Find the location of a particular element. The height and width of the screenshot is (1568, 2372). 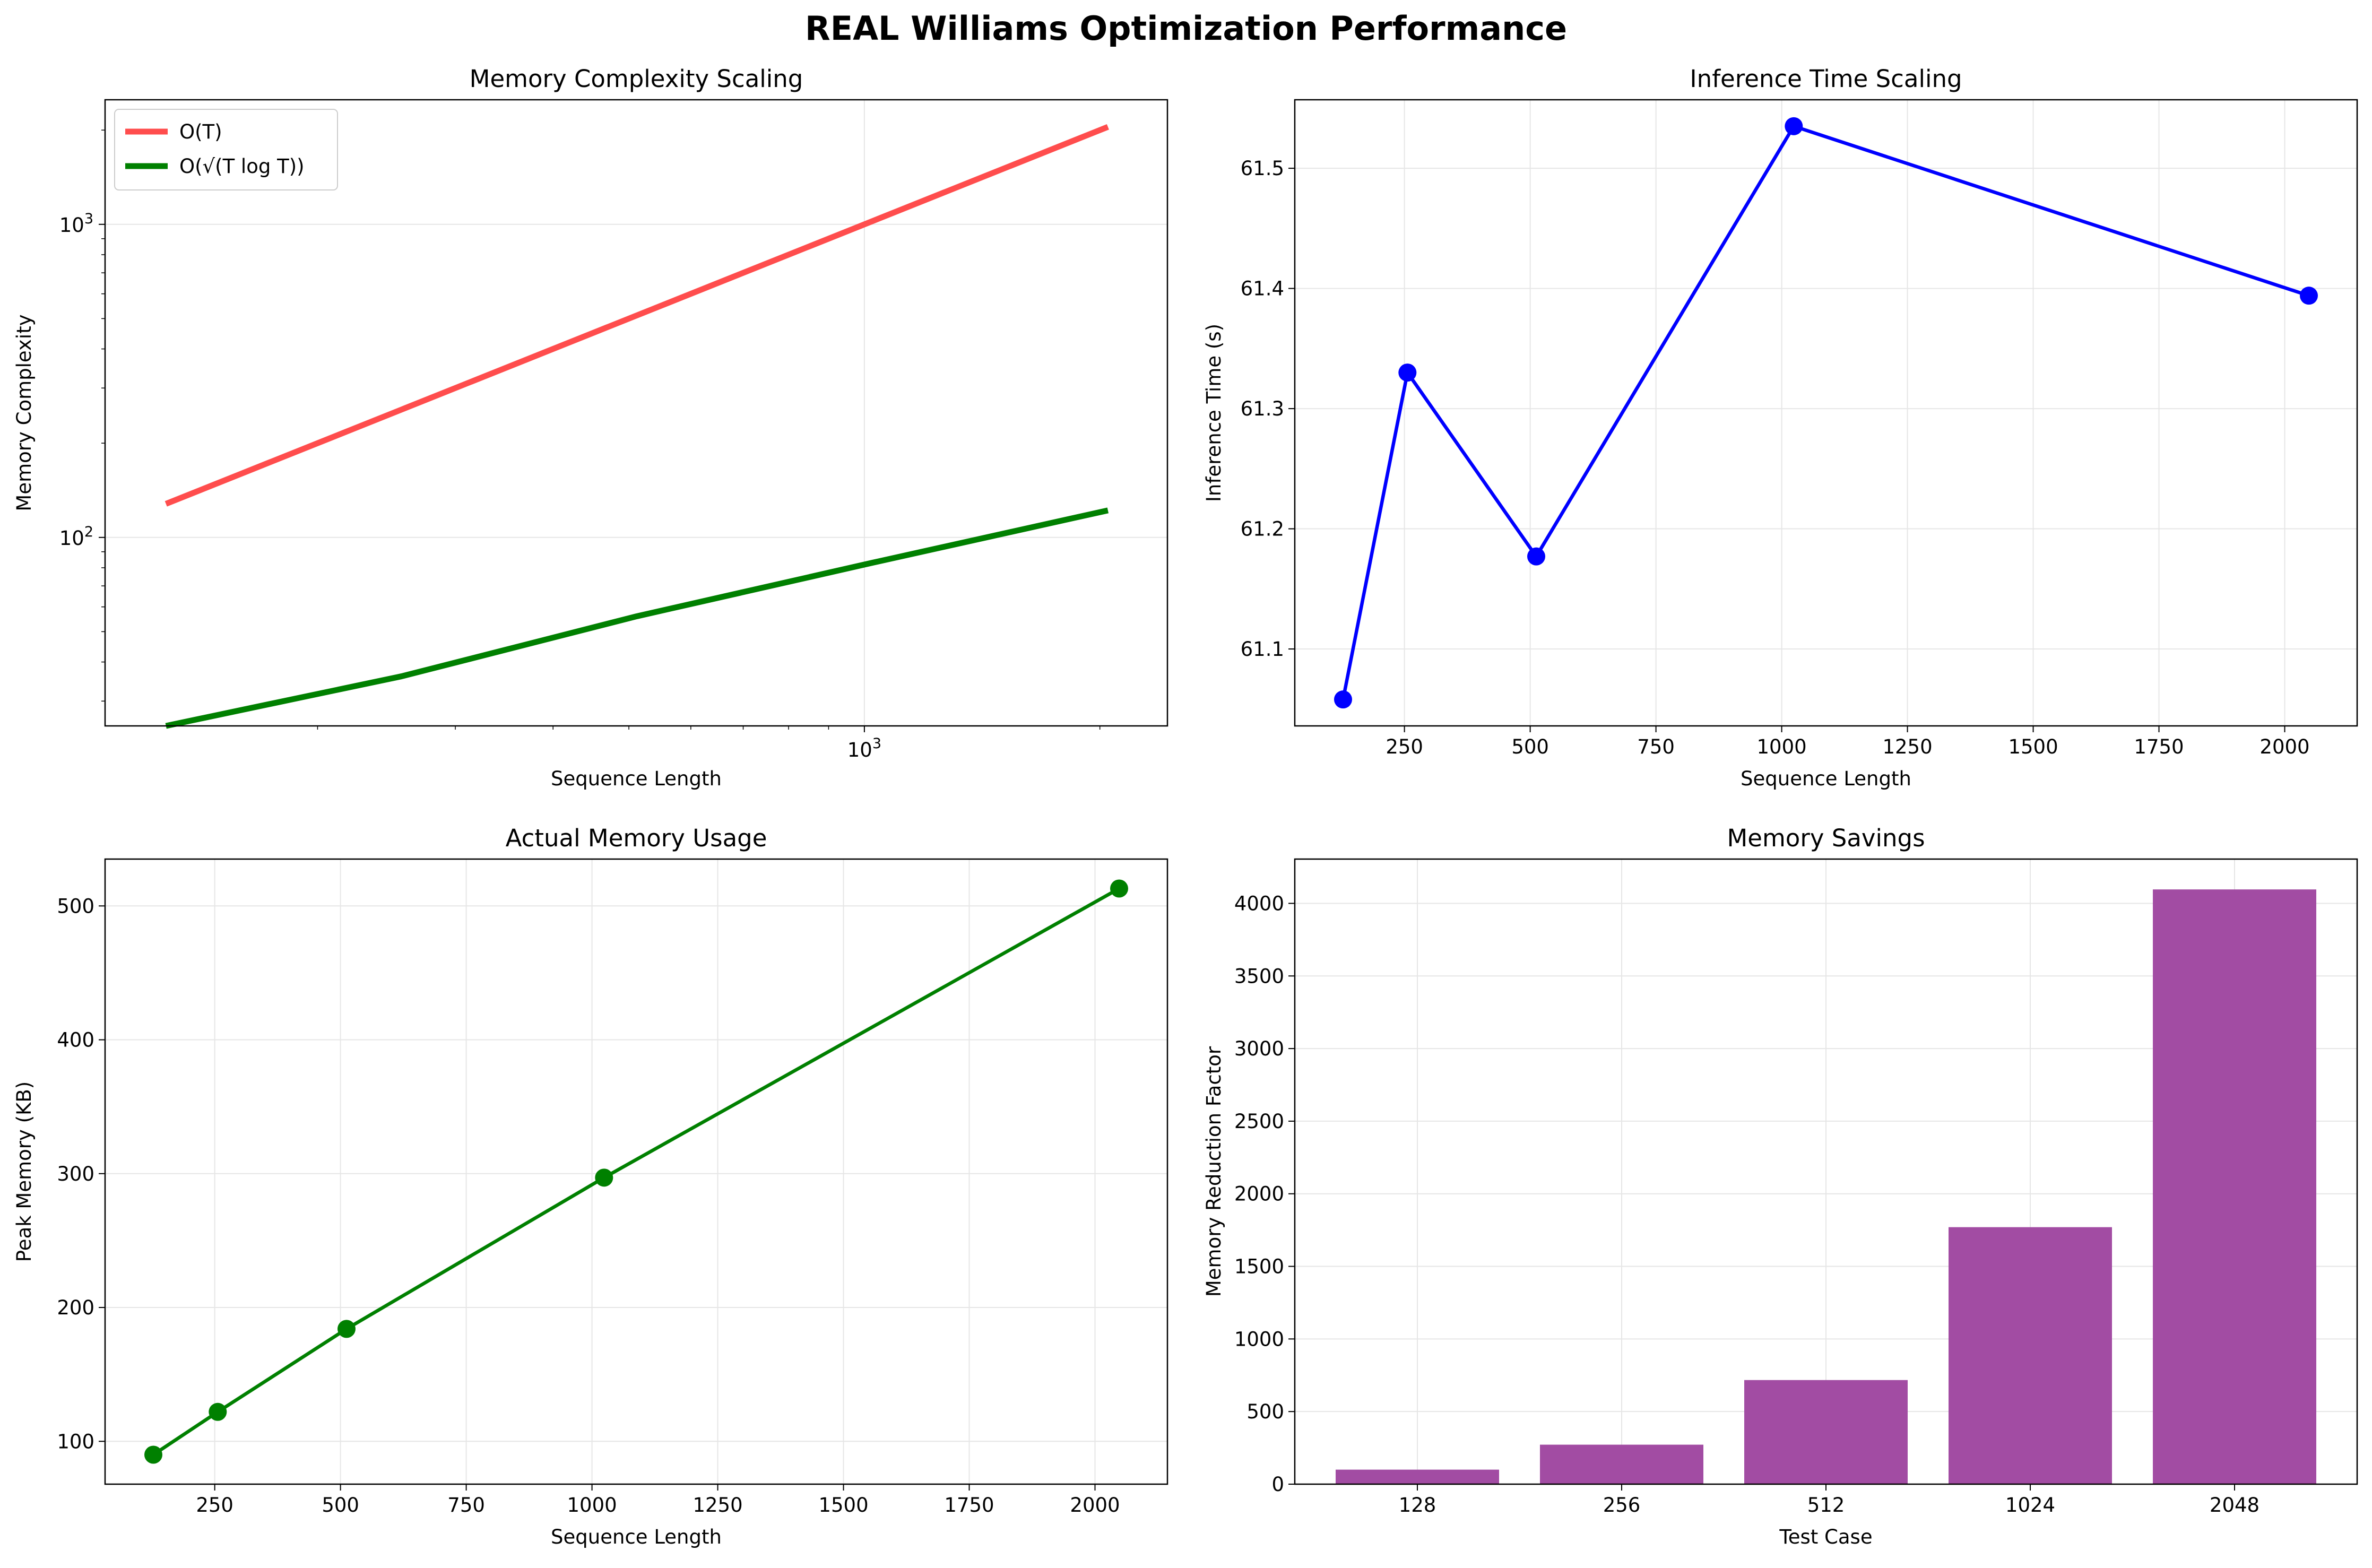

peak-memory-line is located at coordinates (636, 1172).